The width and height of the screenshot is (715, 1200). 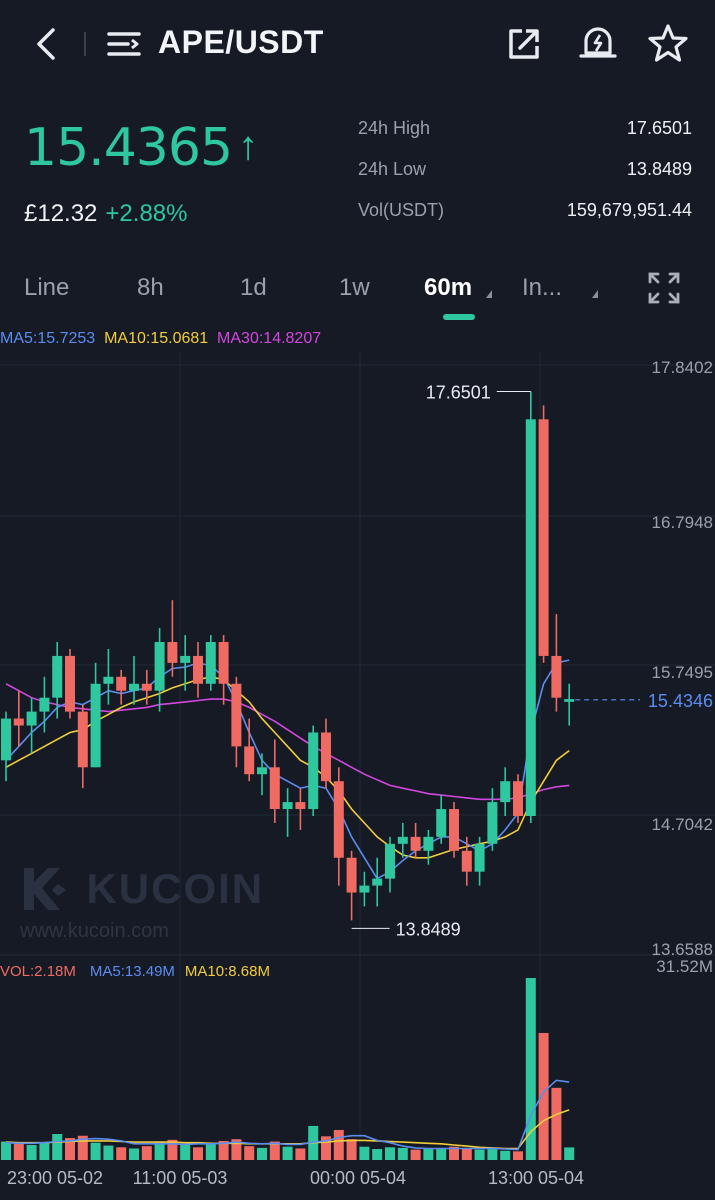 I want to click on stat-24h-high: 24h High 17.6501, so click(x=525, y=138).